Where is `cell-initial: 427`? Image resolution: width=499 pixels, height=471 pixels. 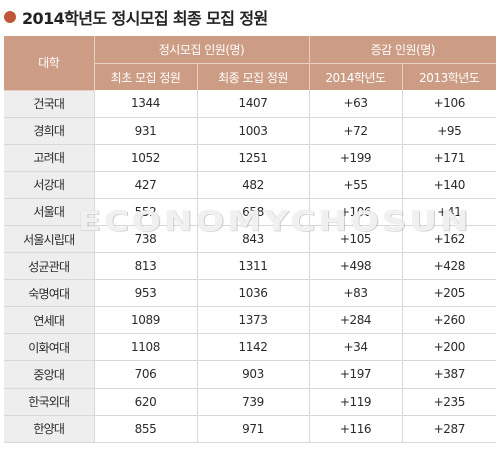
cell-initial: 427 is located at coordinates (145, 185).